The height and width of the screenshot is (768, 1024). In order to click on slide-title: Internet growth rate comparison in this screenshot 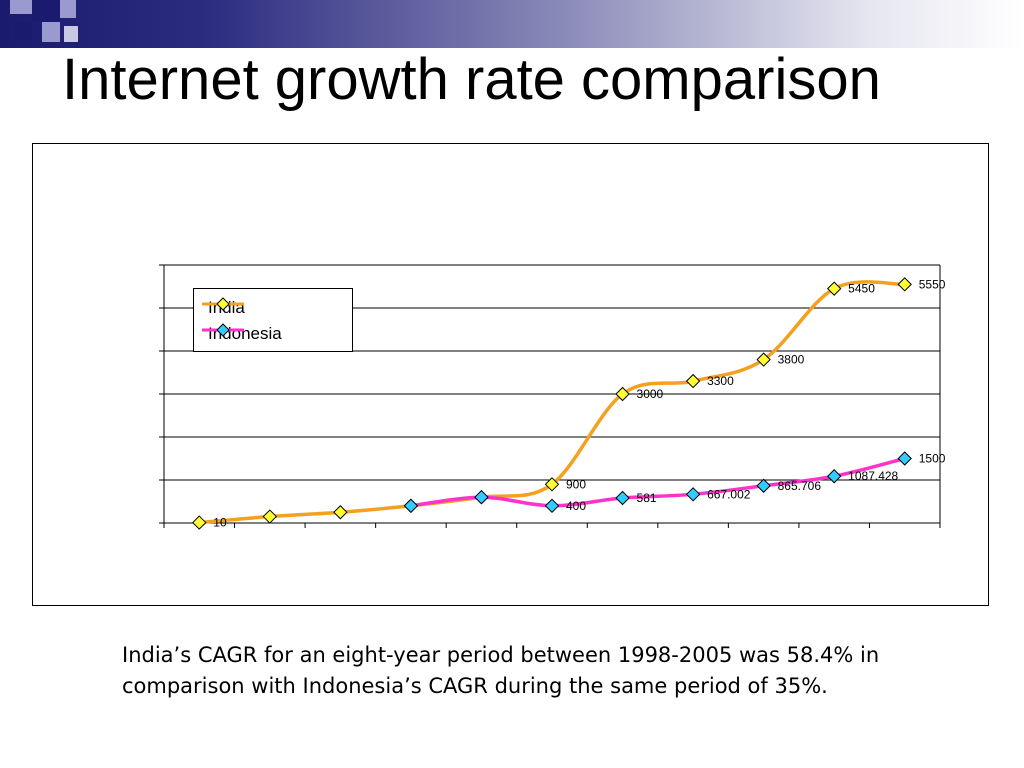, I will do `click(471, 79)`.